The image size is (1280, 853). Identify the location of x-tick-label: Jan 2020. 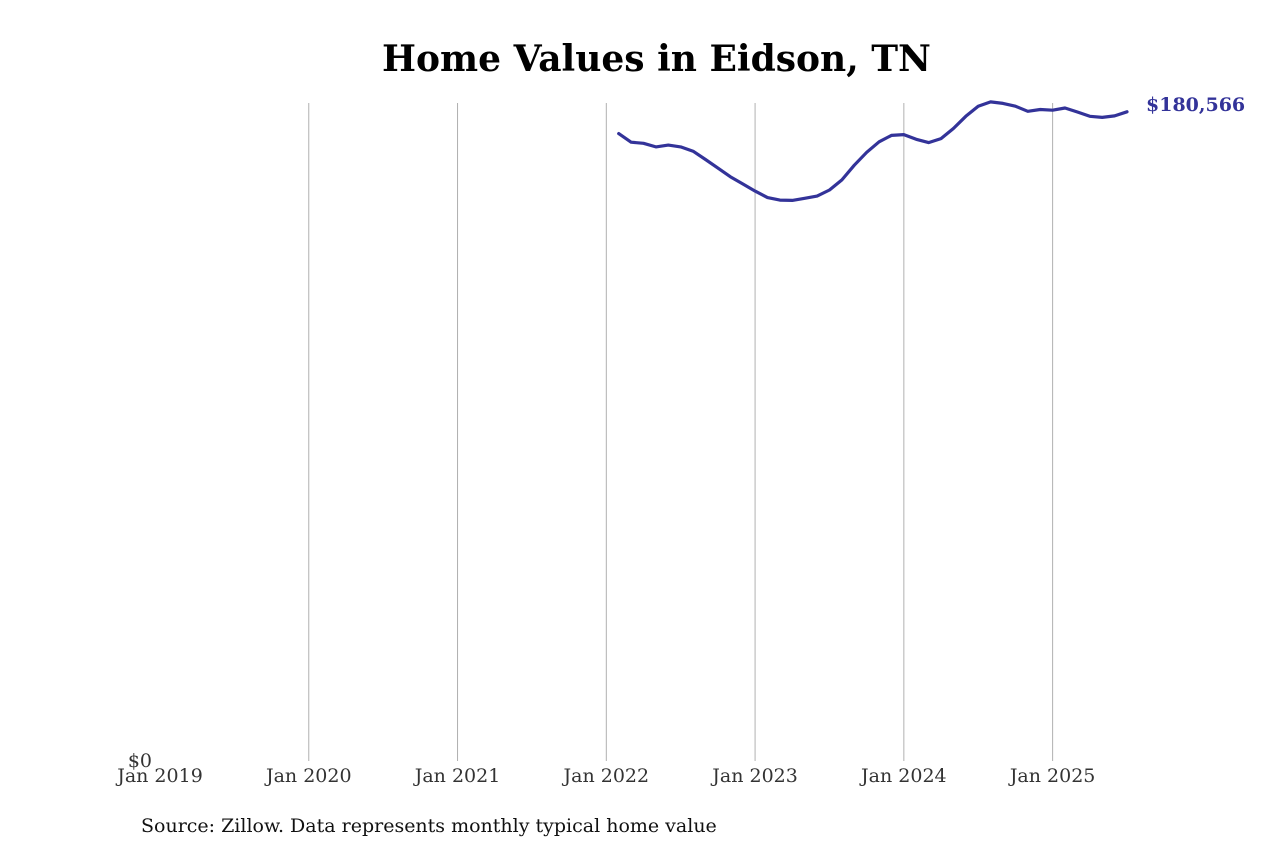
(308, 776).